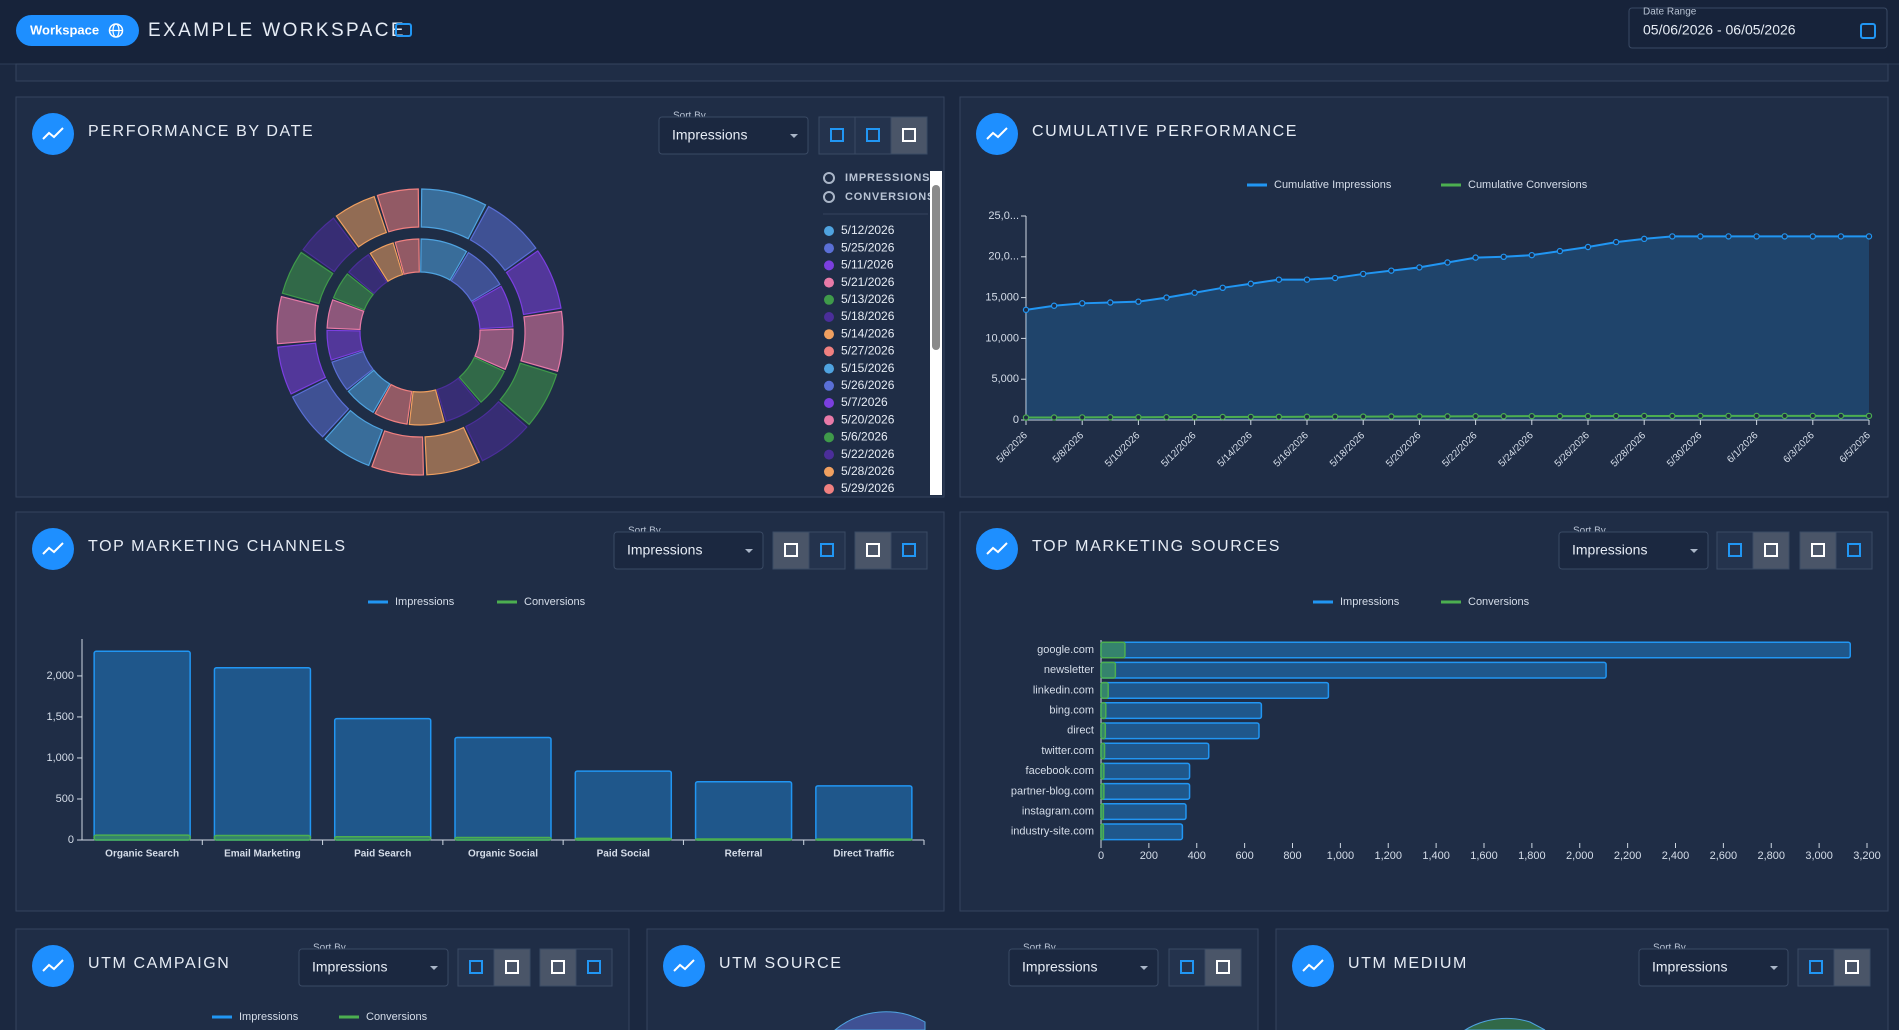 This screenshot has width=1899, height=1030. Describe the element at coordinates (864, 402) in the screenshot. I see `legend-label: 5/7/2026` at that location.